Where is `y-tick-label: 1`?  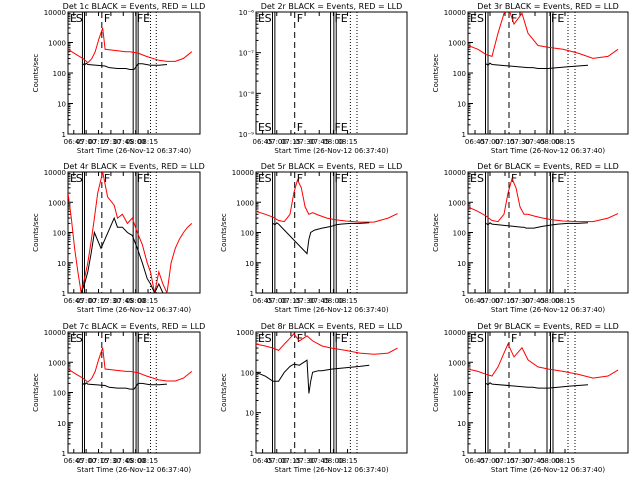 y-tick-label: 1 is located at coordinates (64, 135).